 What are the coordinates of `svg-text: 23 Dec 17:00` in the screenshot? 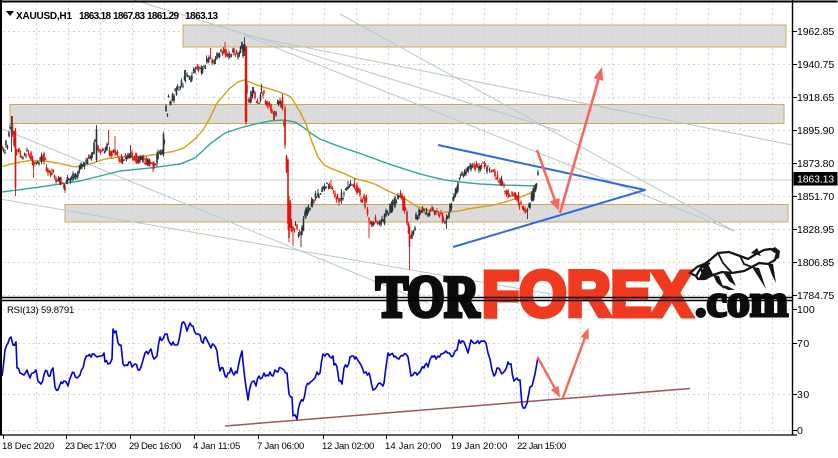 It's located at (90, 446).